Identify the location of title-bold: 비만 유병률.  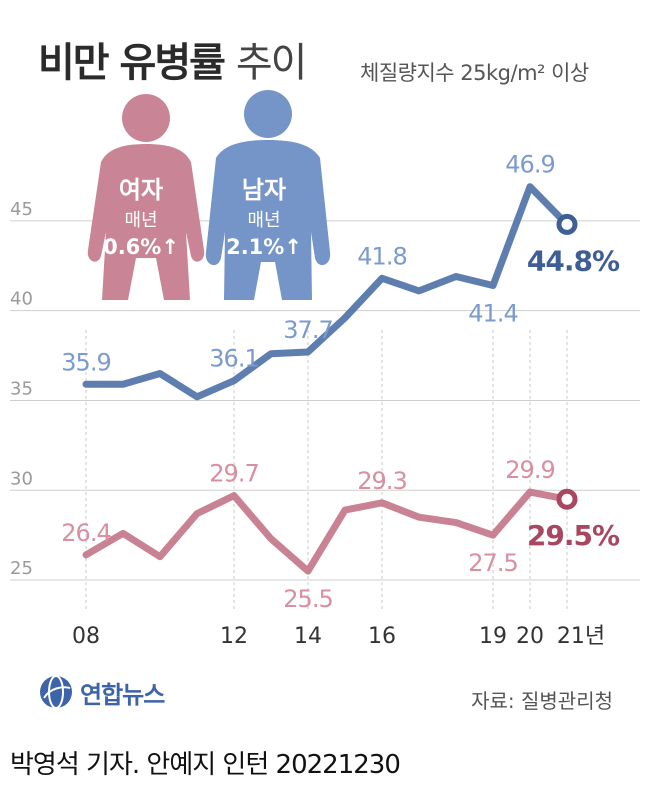
(132, 63).